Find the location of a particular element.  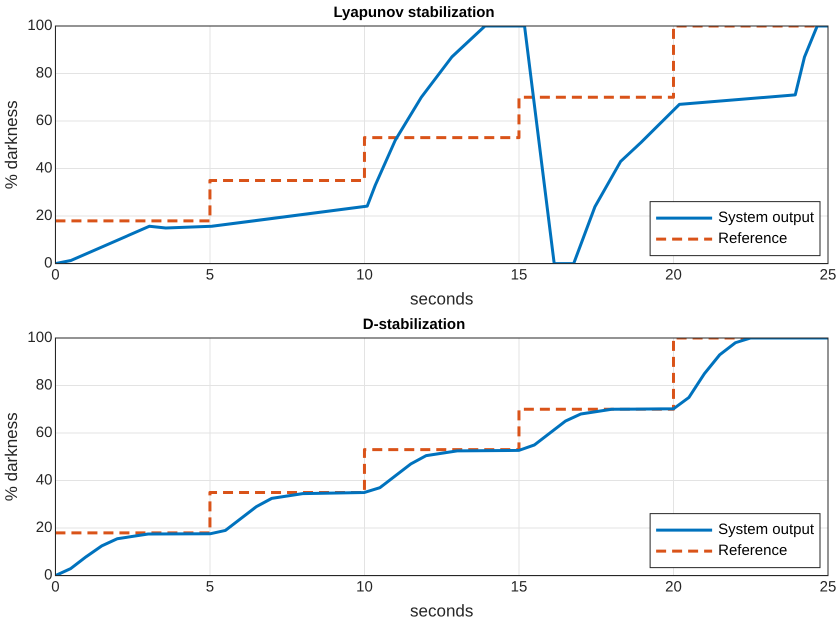

chart-title: Lyapunov stabilization is located at coordinates (414, 13).